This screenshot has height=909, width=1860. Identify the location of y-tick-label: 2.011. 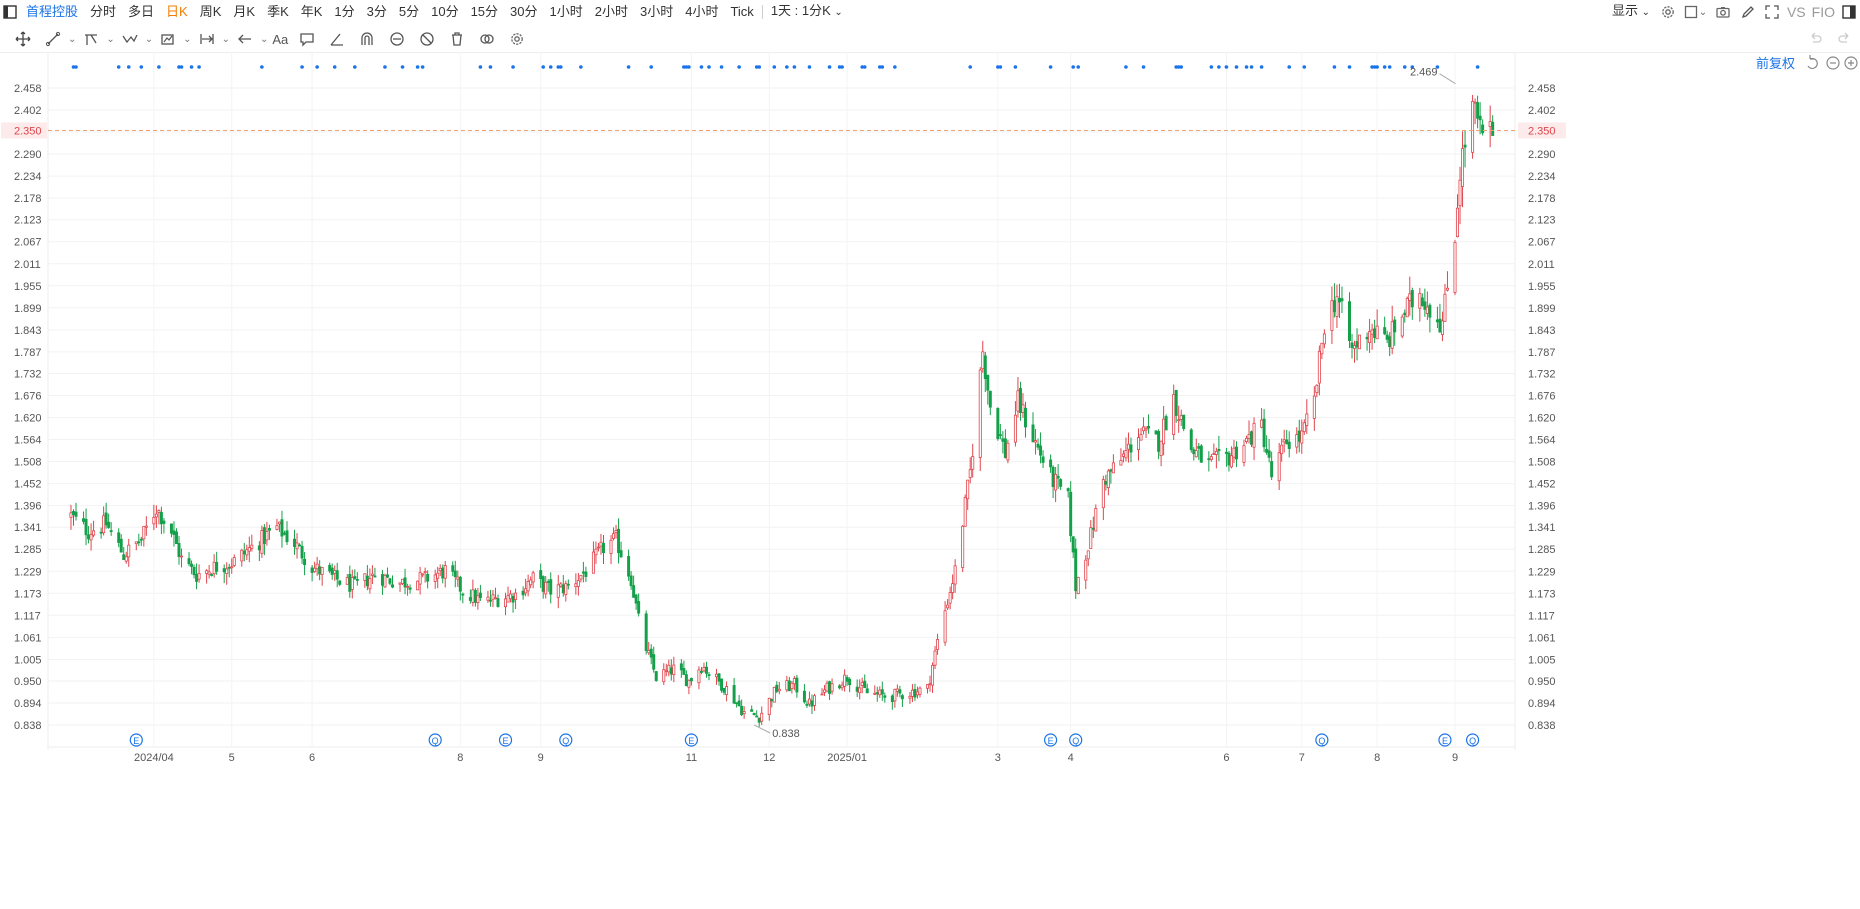
(1541, 265).